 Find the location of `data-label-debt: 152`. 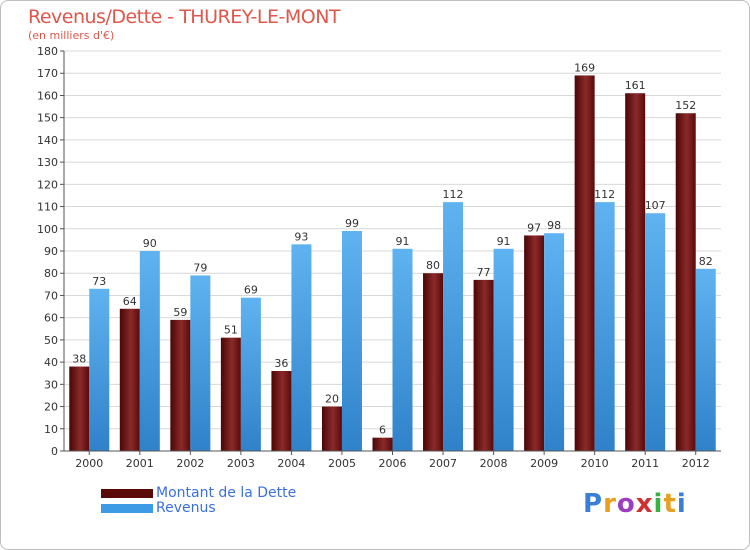

data-label-debt: 152 is located at coordinates (685, 105).